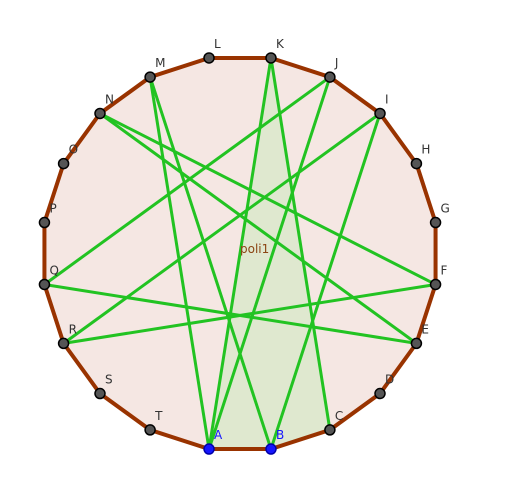 The width and height of the screenshot is (509, 480). What do you see at coordinates (73, 329) in the screenshot?
I see `point-label: R` at bounding box center [73, 329].